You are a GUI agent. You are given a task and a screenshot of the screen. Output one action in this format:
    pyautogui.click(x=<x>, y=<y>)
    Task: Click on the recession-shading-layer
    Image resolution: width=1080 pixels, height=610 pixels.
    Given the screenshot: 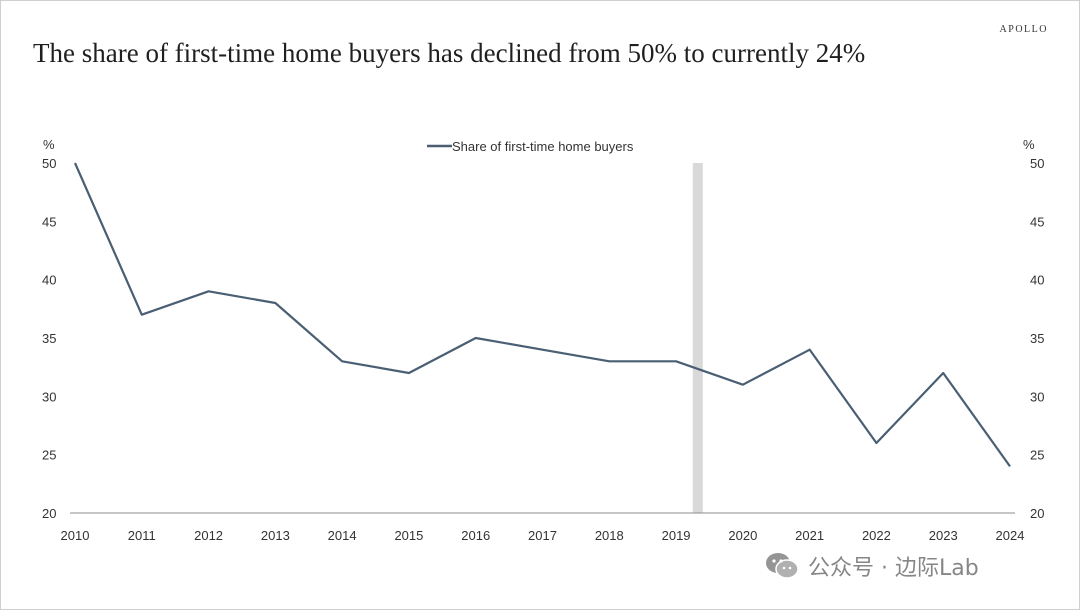 What is the action you would take?
    pyautogui.click(x=697, y=338)
    